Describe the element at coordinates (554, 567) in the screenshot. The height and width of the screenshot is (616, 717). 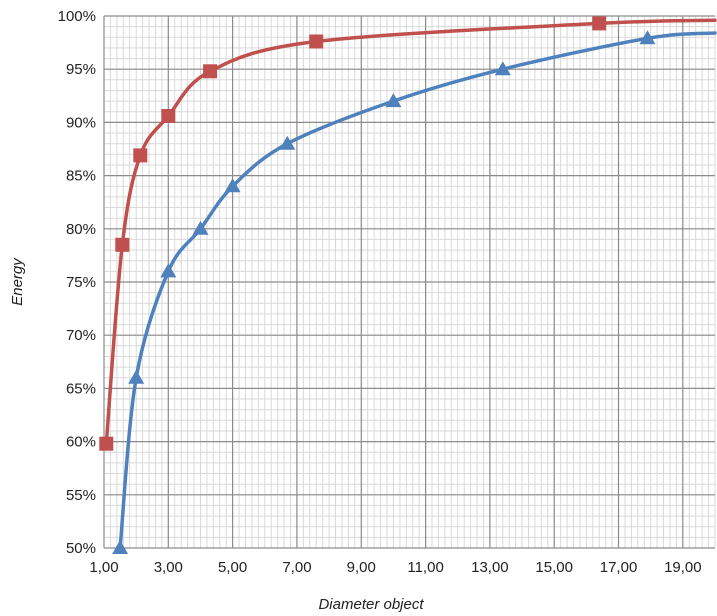
I see `x-tick-label: 15,00` at that location.